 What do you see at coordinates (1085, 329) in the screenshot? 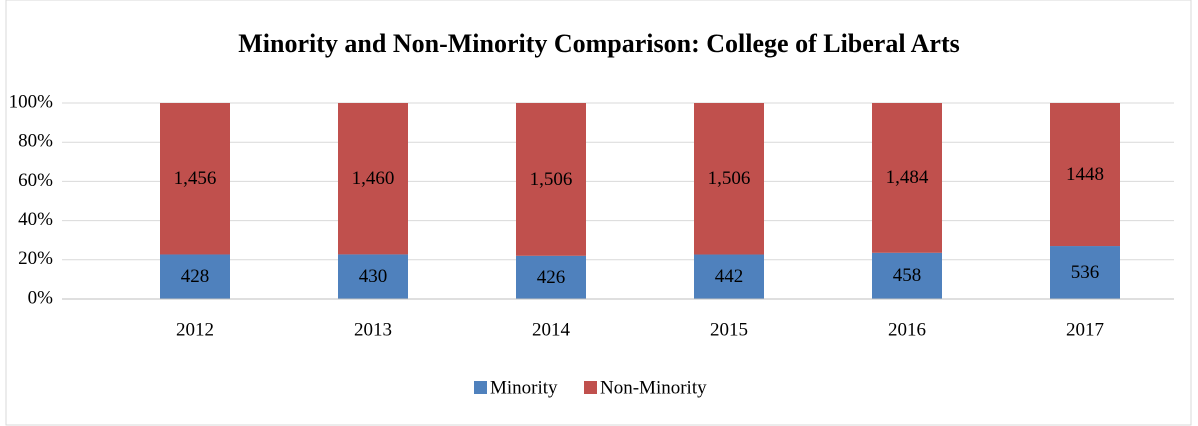
I see `x-tick-label: 2017` at bounding box center [1085, 329].